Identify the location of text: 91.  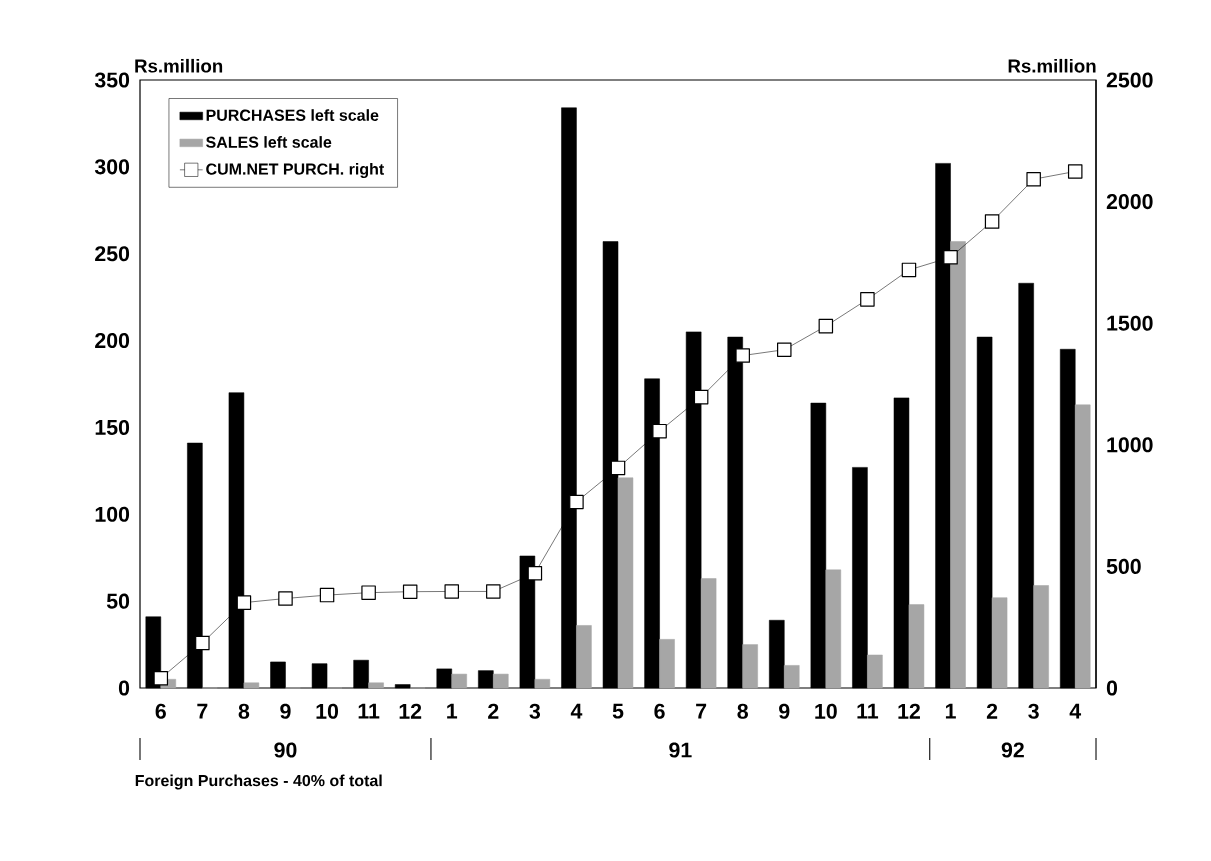
(680, 750).